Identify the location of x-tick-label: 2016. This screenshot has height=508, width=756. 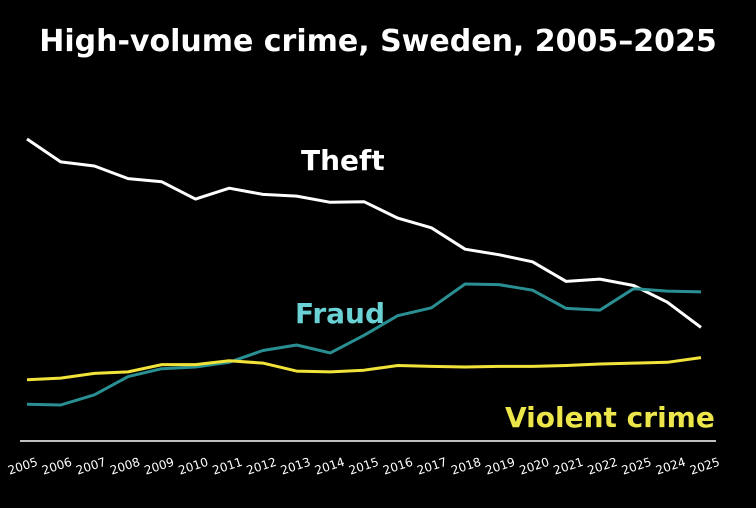
(397, 466).